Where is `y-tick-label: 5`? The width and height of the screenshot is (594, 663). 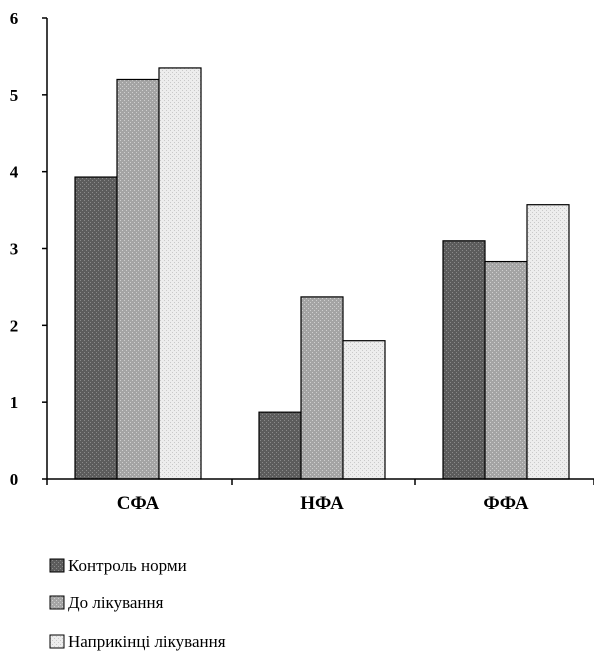
y-tick-label: 5 is located at coordinates (14, 95).